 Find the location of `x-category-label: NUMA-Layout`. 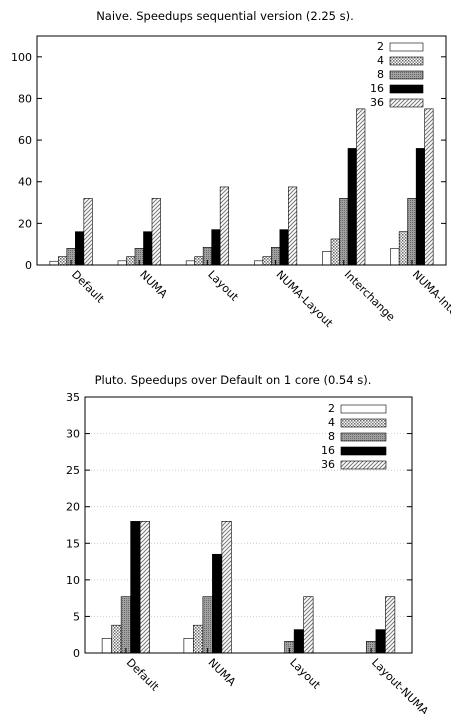

x-category-label: NUMA-Layout is located at coordinates (304, 299).